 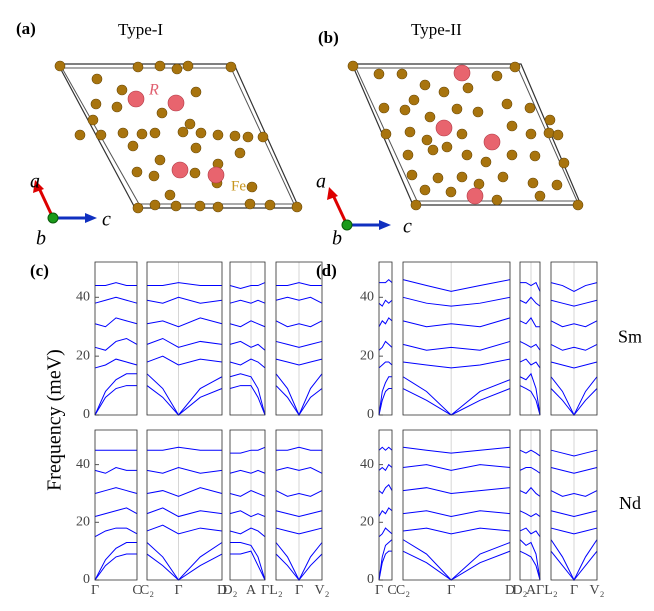 What do you see at coordinates (41, 239) in the screenshot?
I see `axis-label: b` at bounding box center [41, 239].